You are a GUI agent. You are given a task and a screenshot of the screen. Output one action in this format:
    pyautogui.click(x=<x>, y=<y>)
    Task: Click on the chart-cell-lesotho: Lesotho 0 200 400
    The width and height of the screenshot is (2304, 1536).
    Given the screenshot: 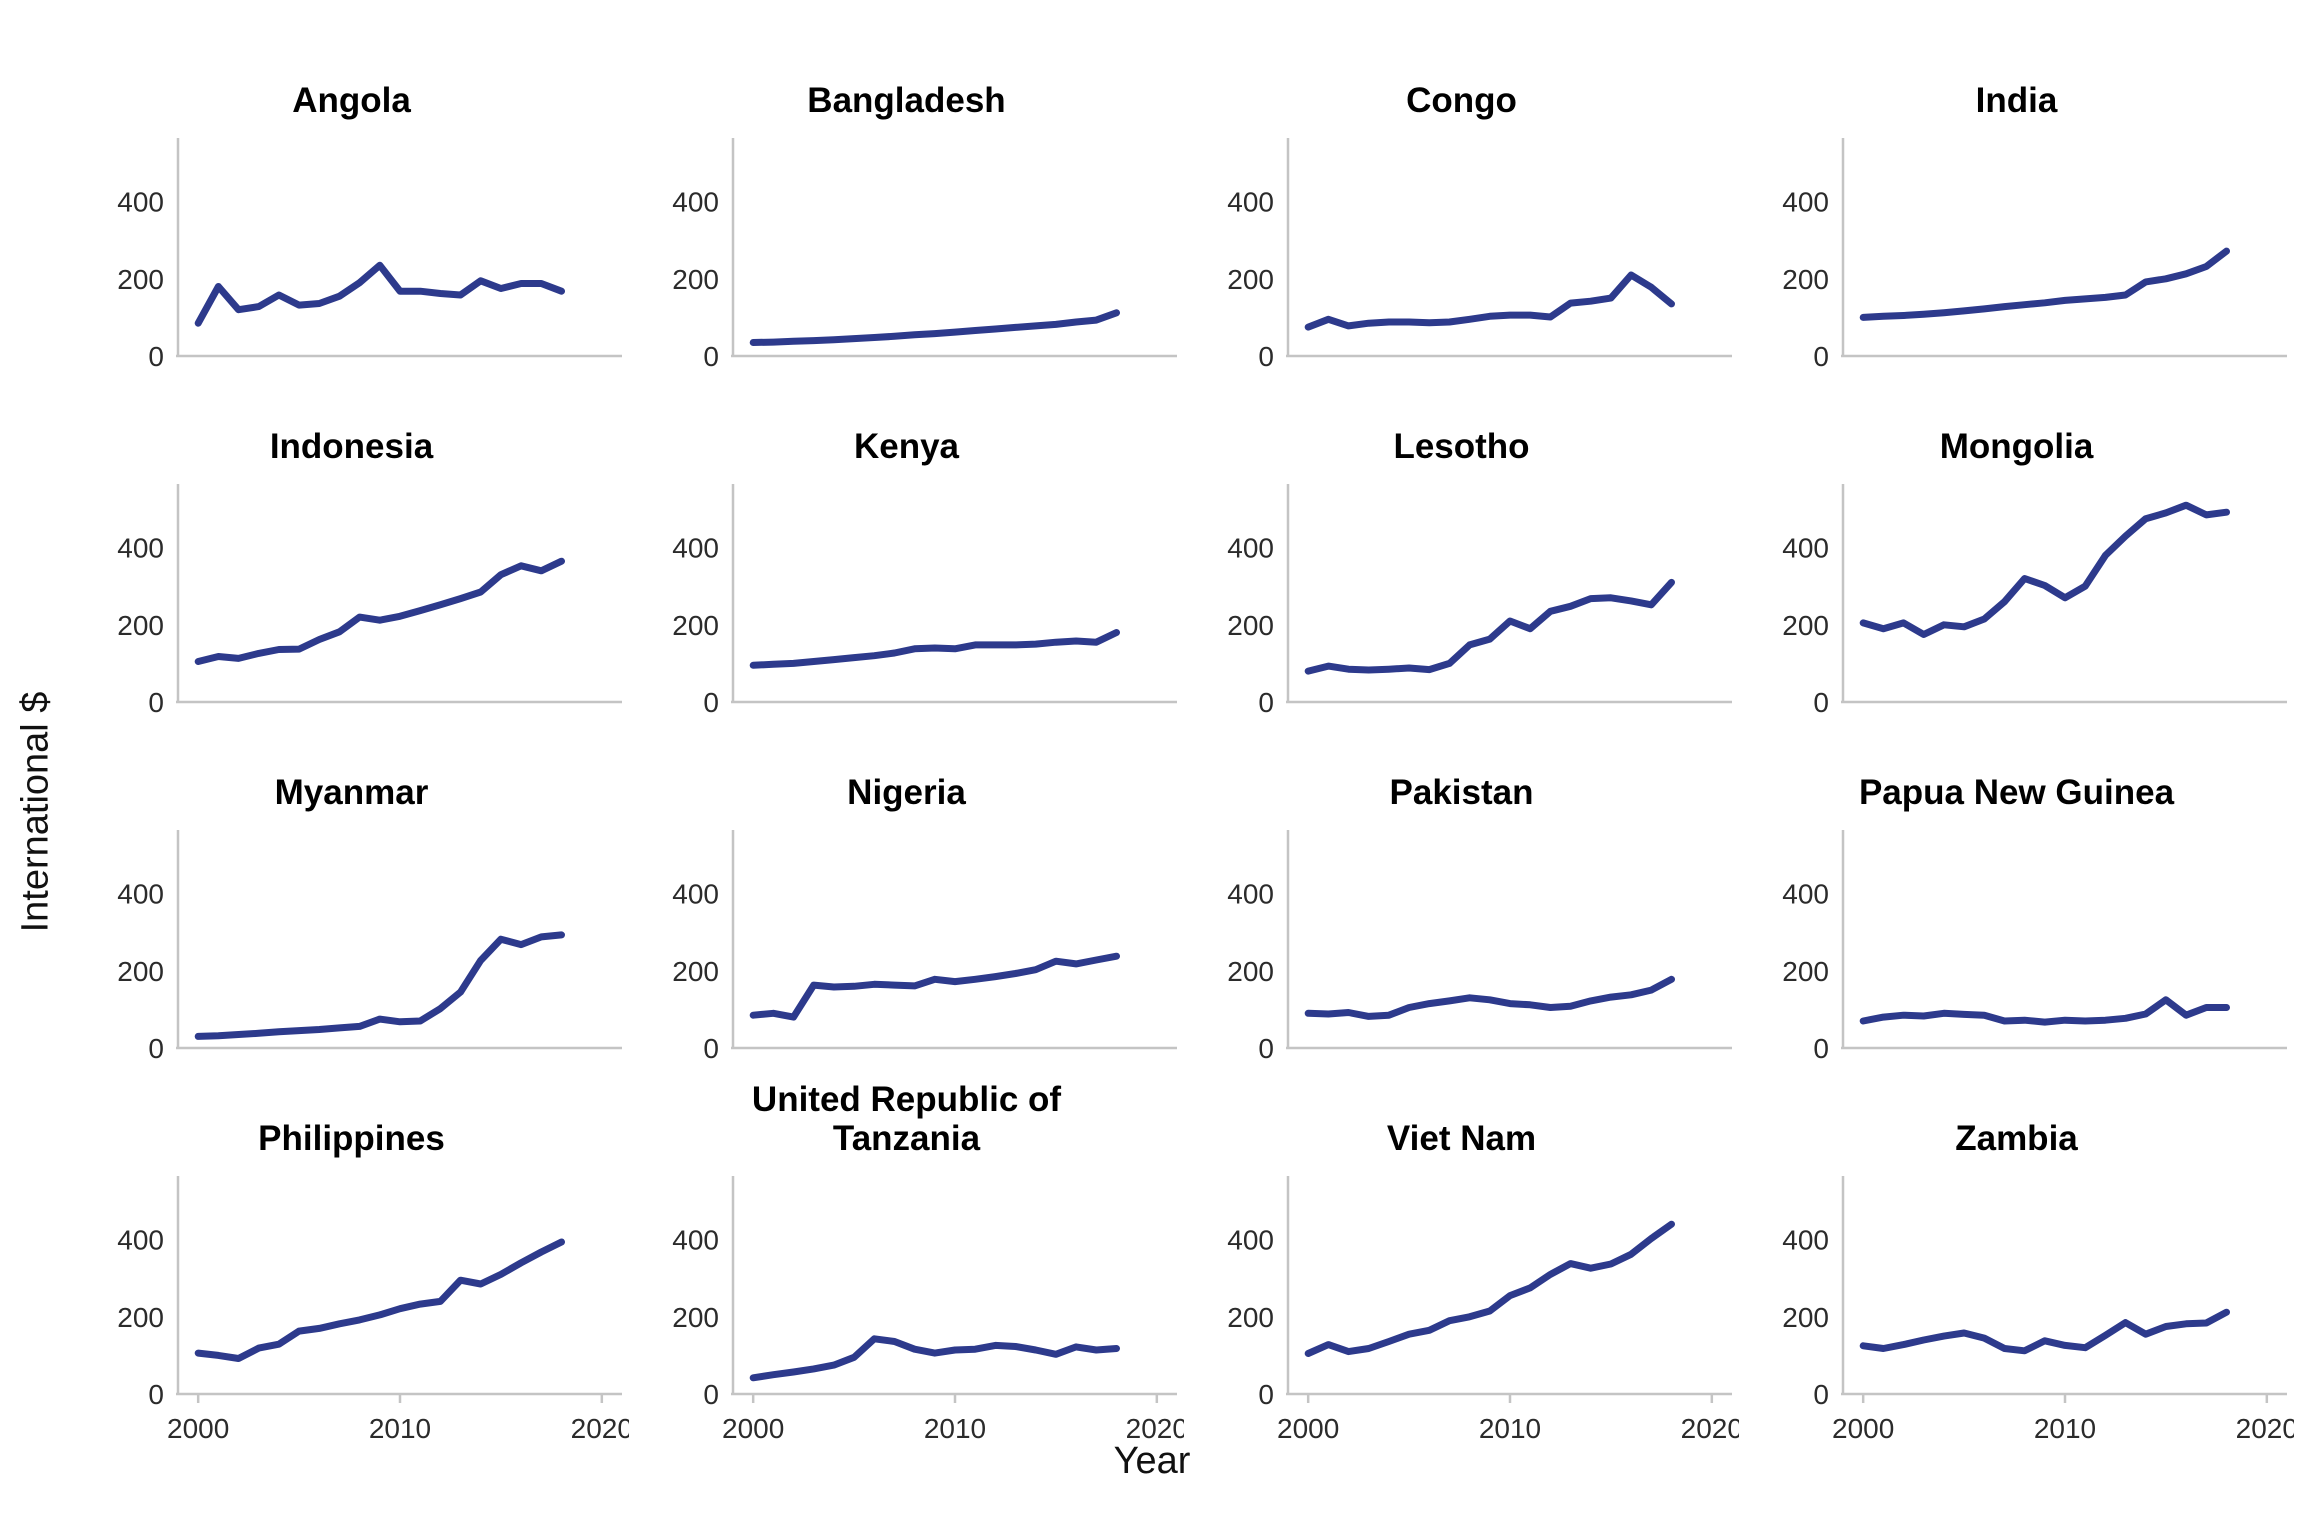 What is the action you would take?
    pyautogui.click(x=1461, y=549)
    